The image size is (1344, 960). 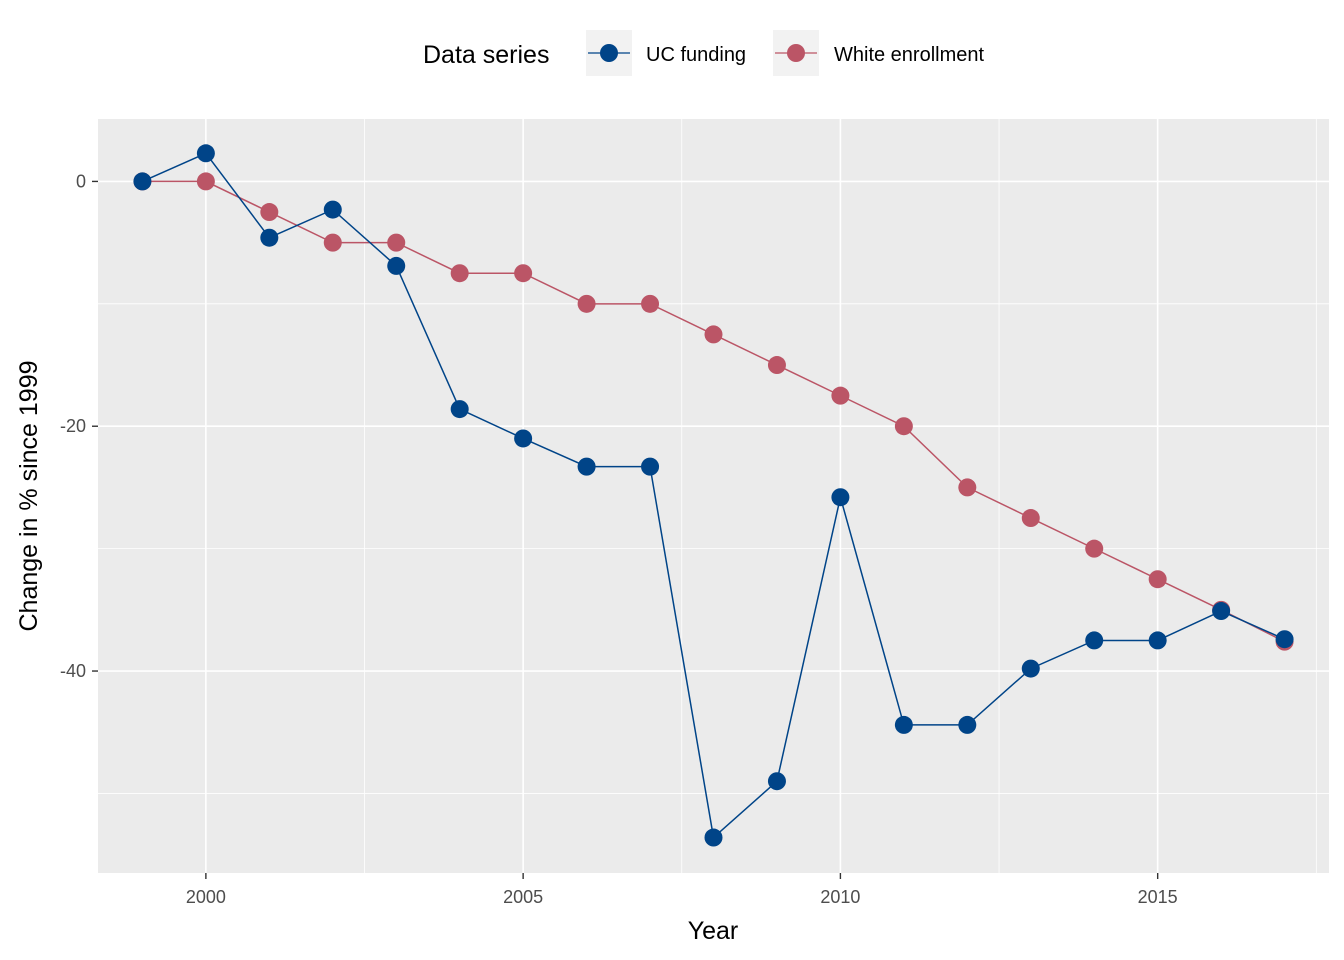 I want to click on x-axis-tick-labels: 2000 2005 2010 2015, so click(x=682, y=897).